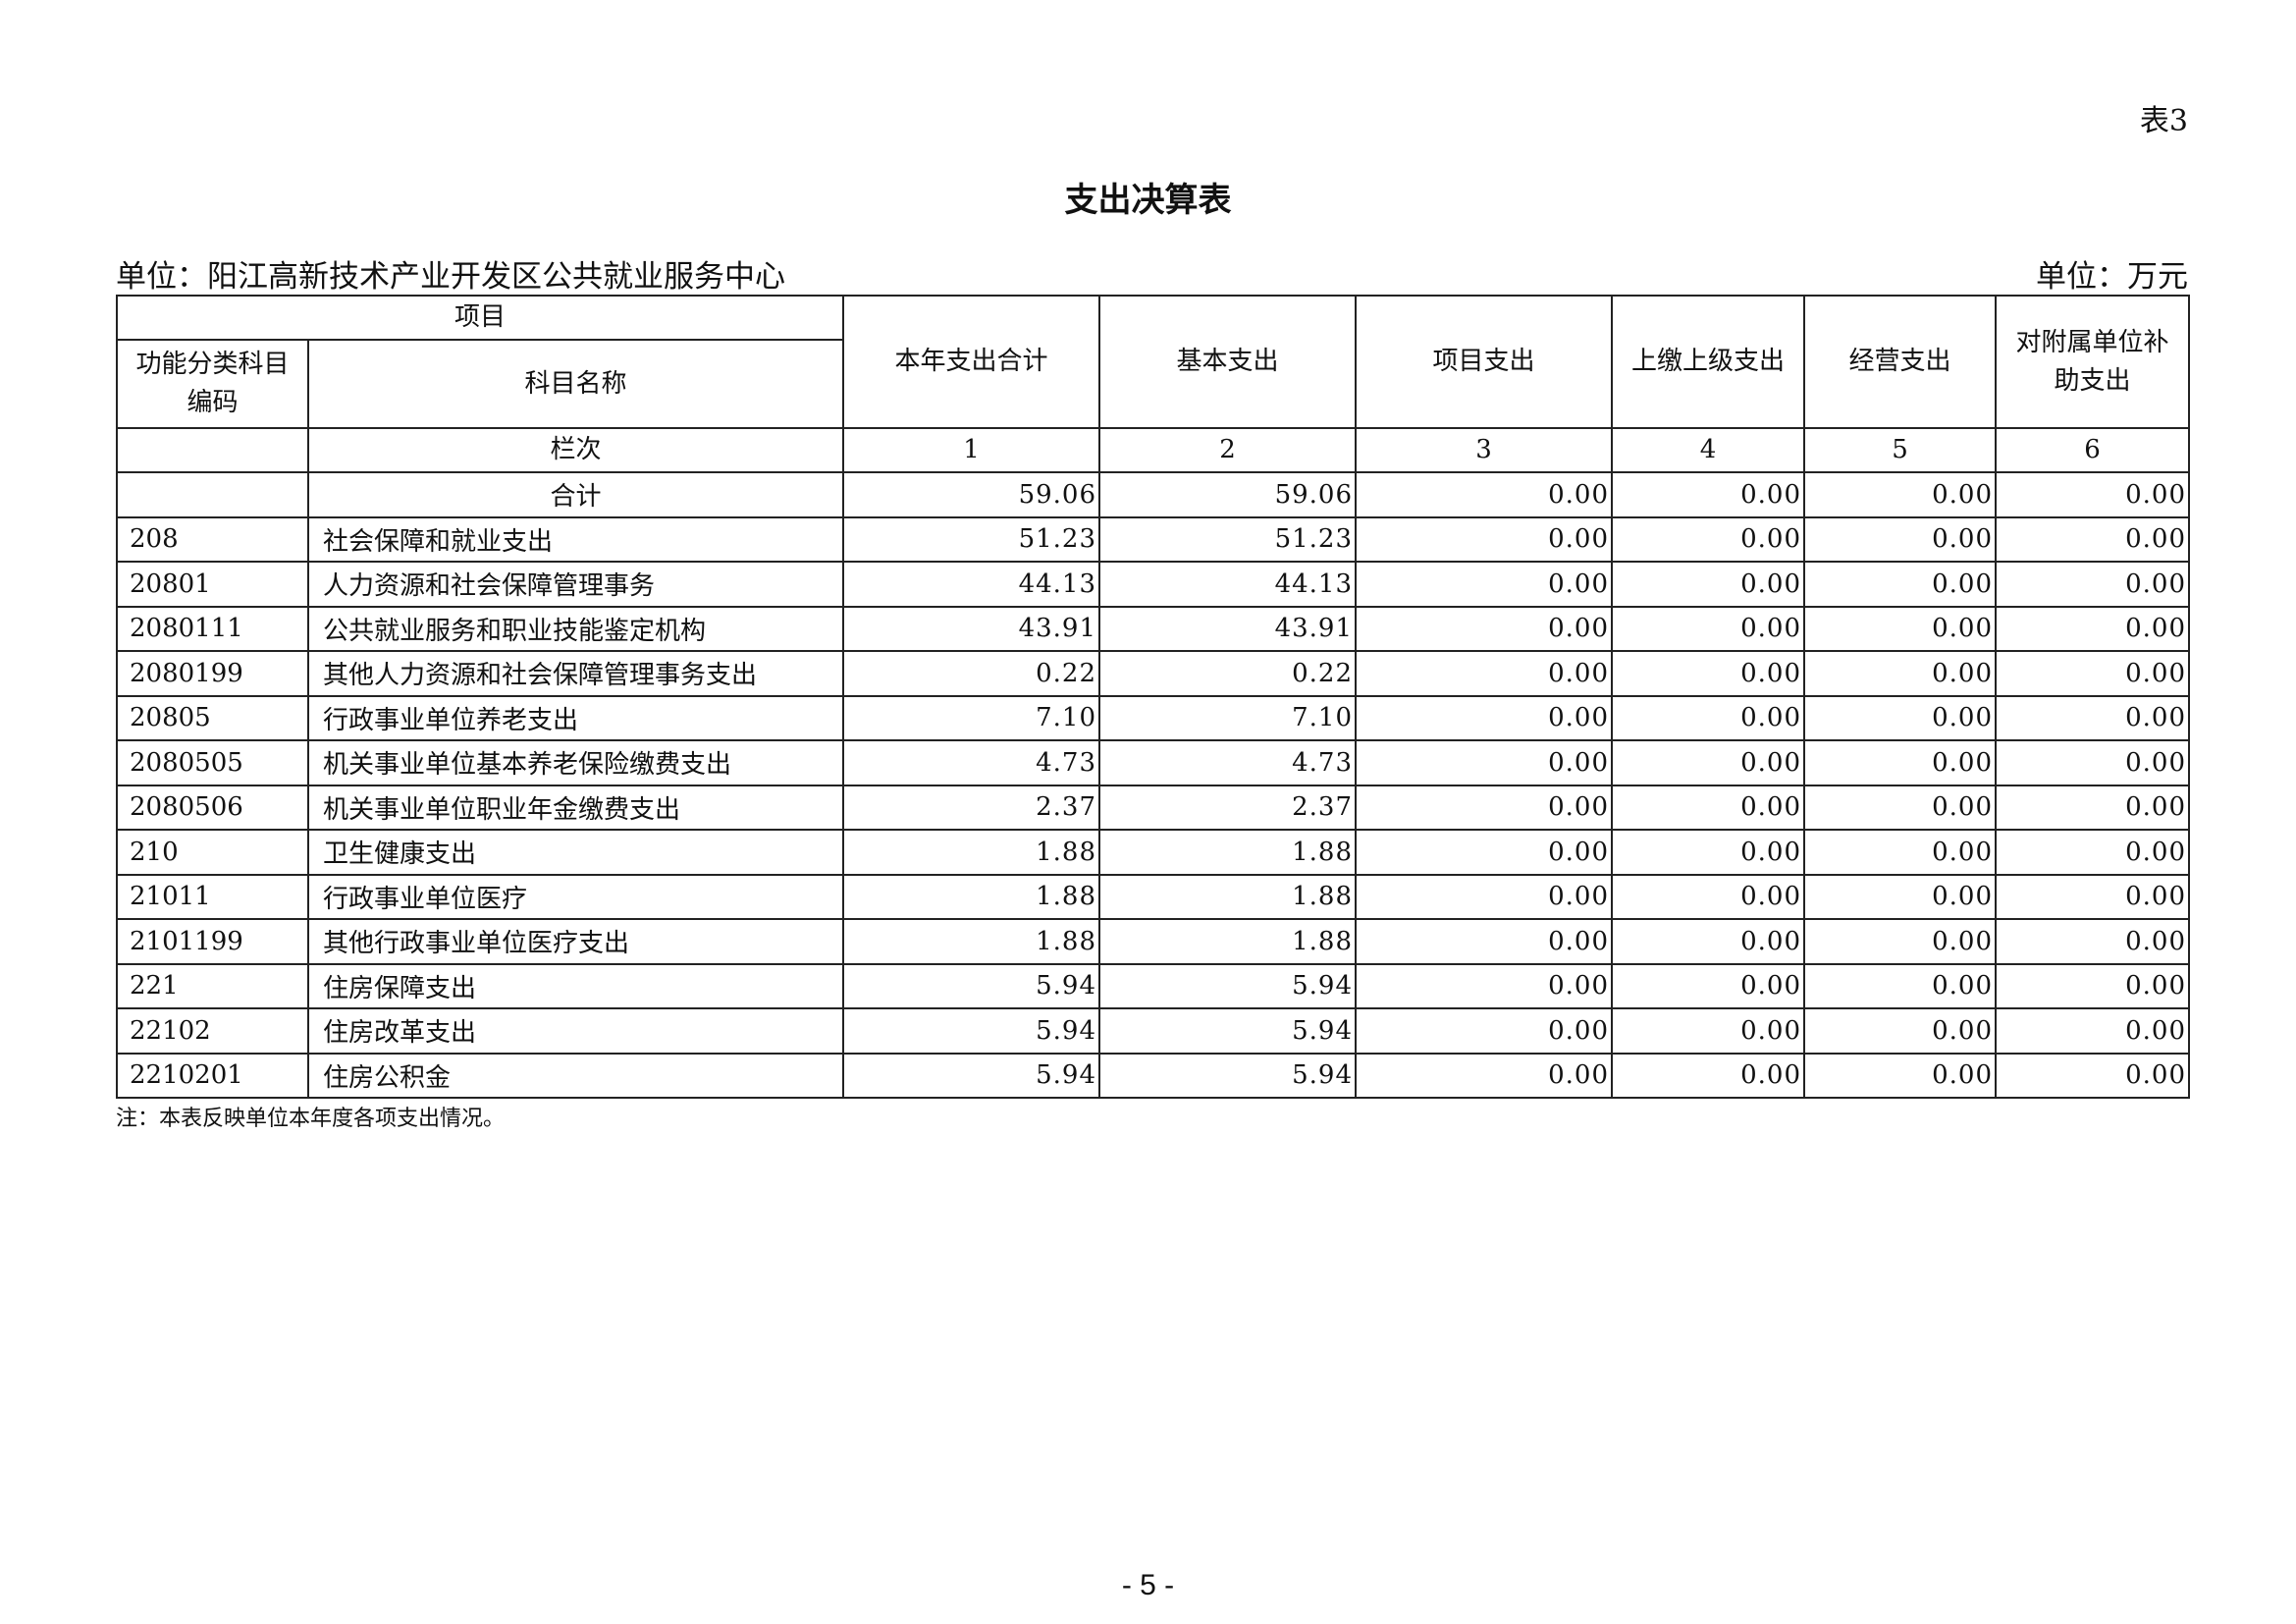 Image resolution: width=2296 pixels, height=1624 pixels. I want to click on subject-code: 221, so click(213, 985).